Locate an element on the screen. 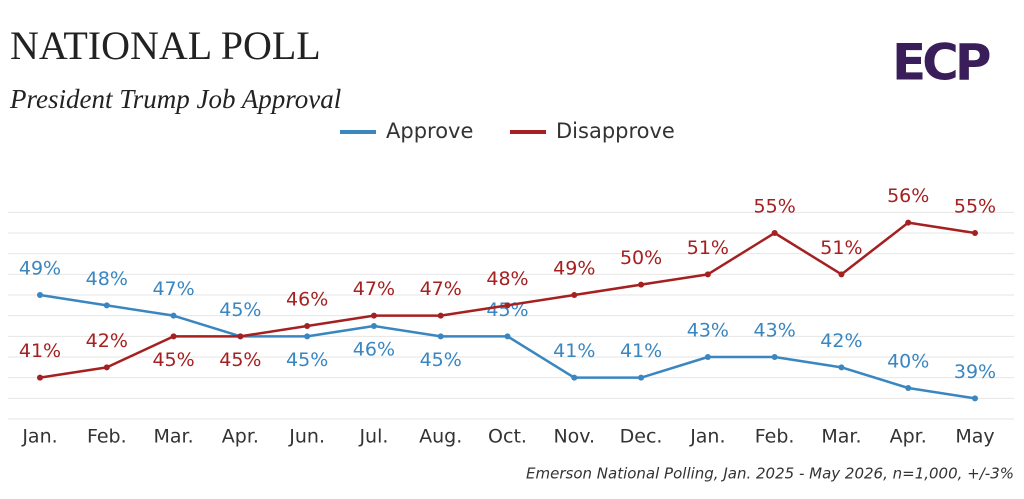 This screenshot has width=1024, height=499. data-label: 50% is located at coordinates (641, 258).